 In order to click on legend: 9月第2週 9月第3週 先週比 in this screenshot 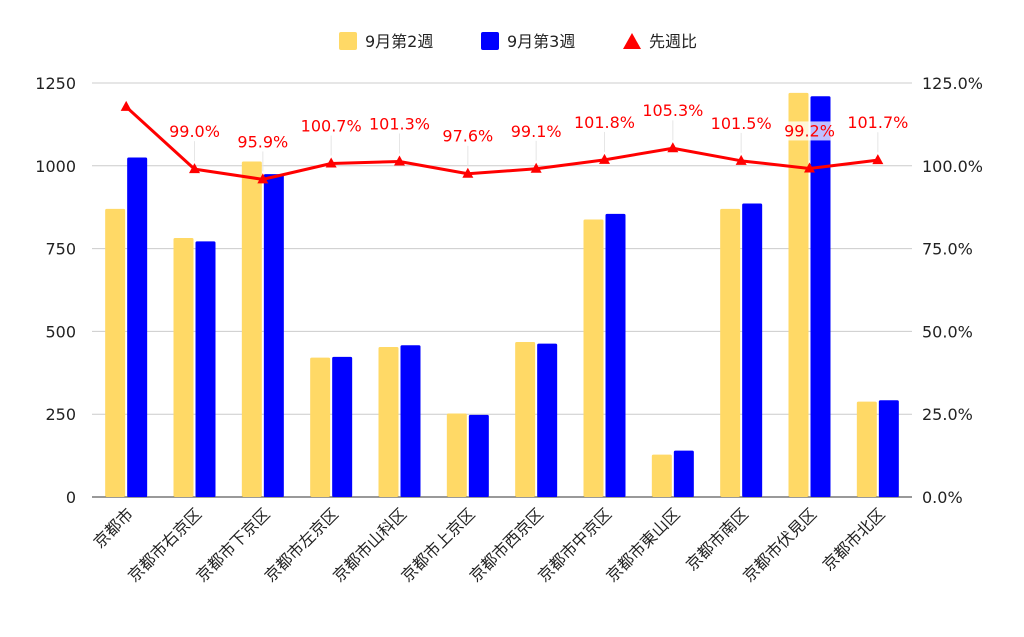, I will do `click(518, 41)`.